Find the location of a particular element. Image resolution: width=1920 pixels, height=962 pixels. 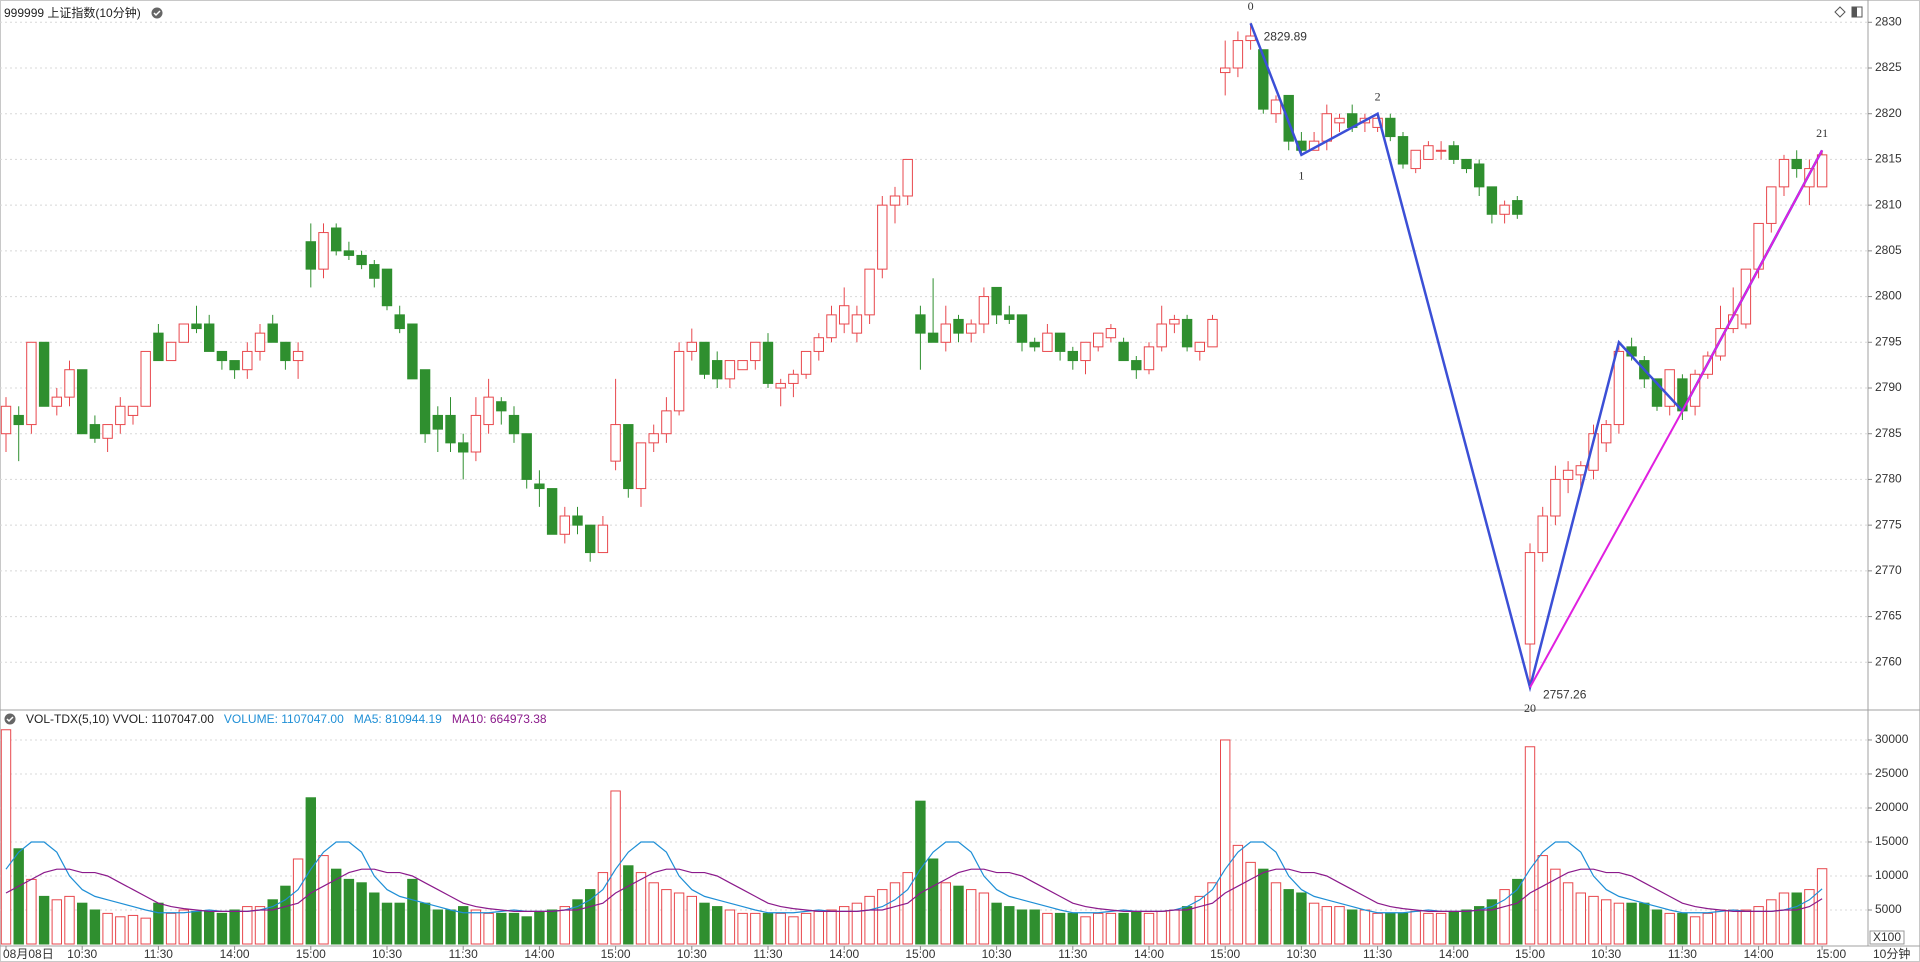

icon is located at coordinates (1840, 12).